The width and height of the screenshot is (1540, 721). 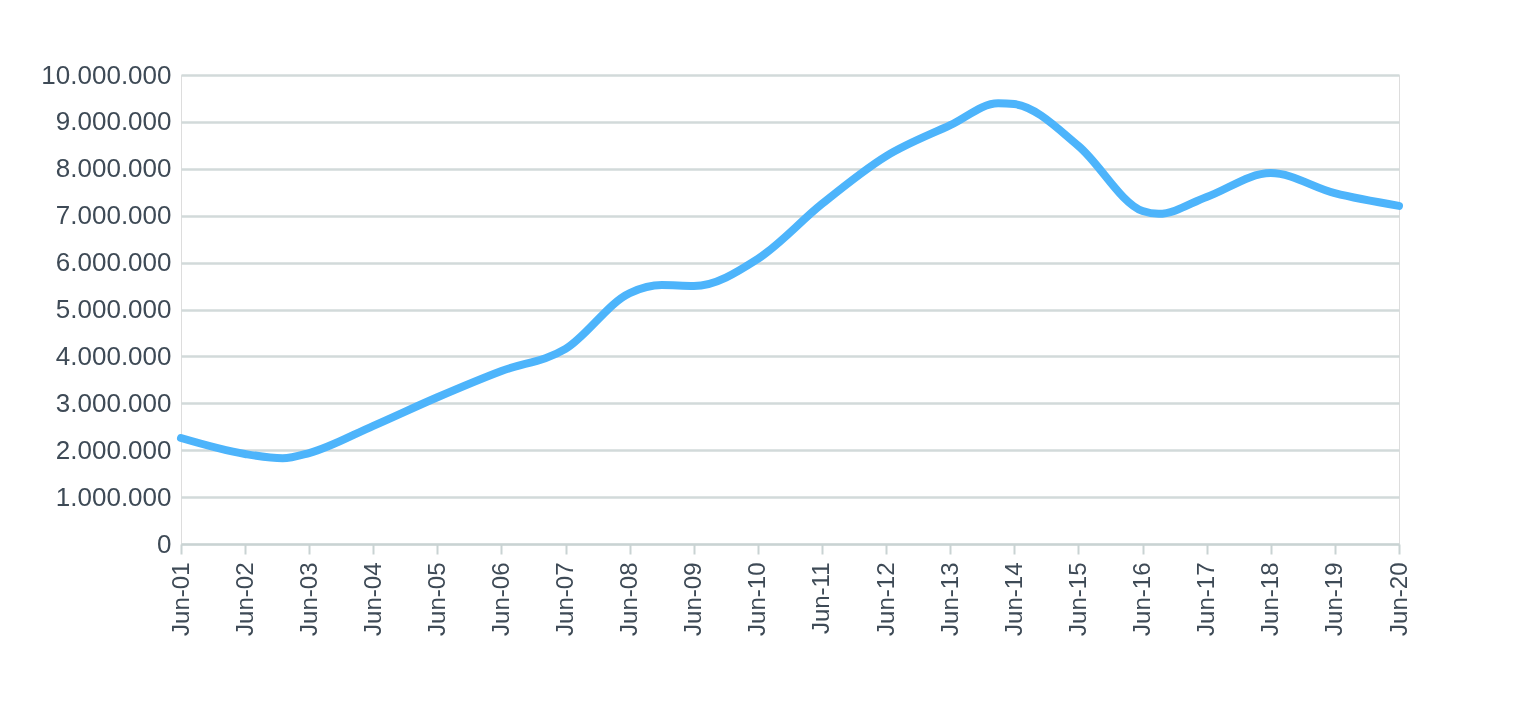 I want to click on y-tick-label: 9.000.000, so click(x=113, y=121).